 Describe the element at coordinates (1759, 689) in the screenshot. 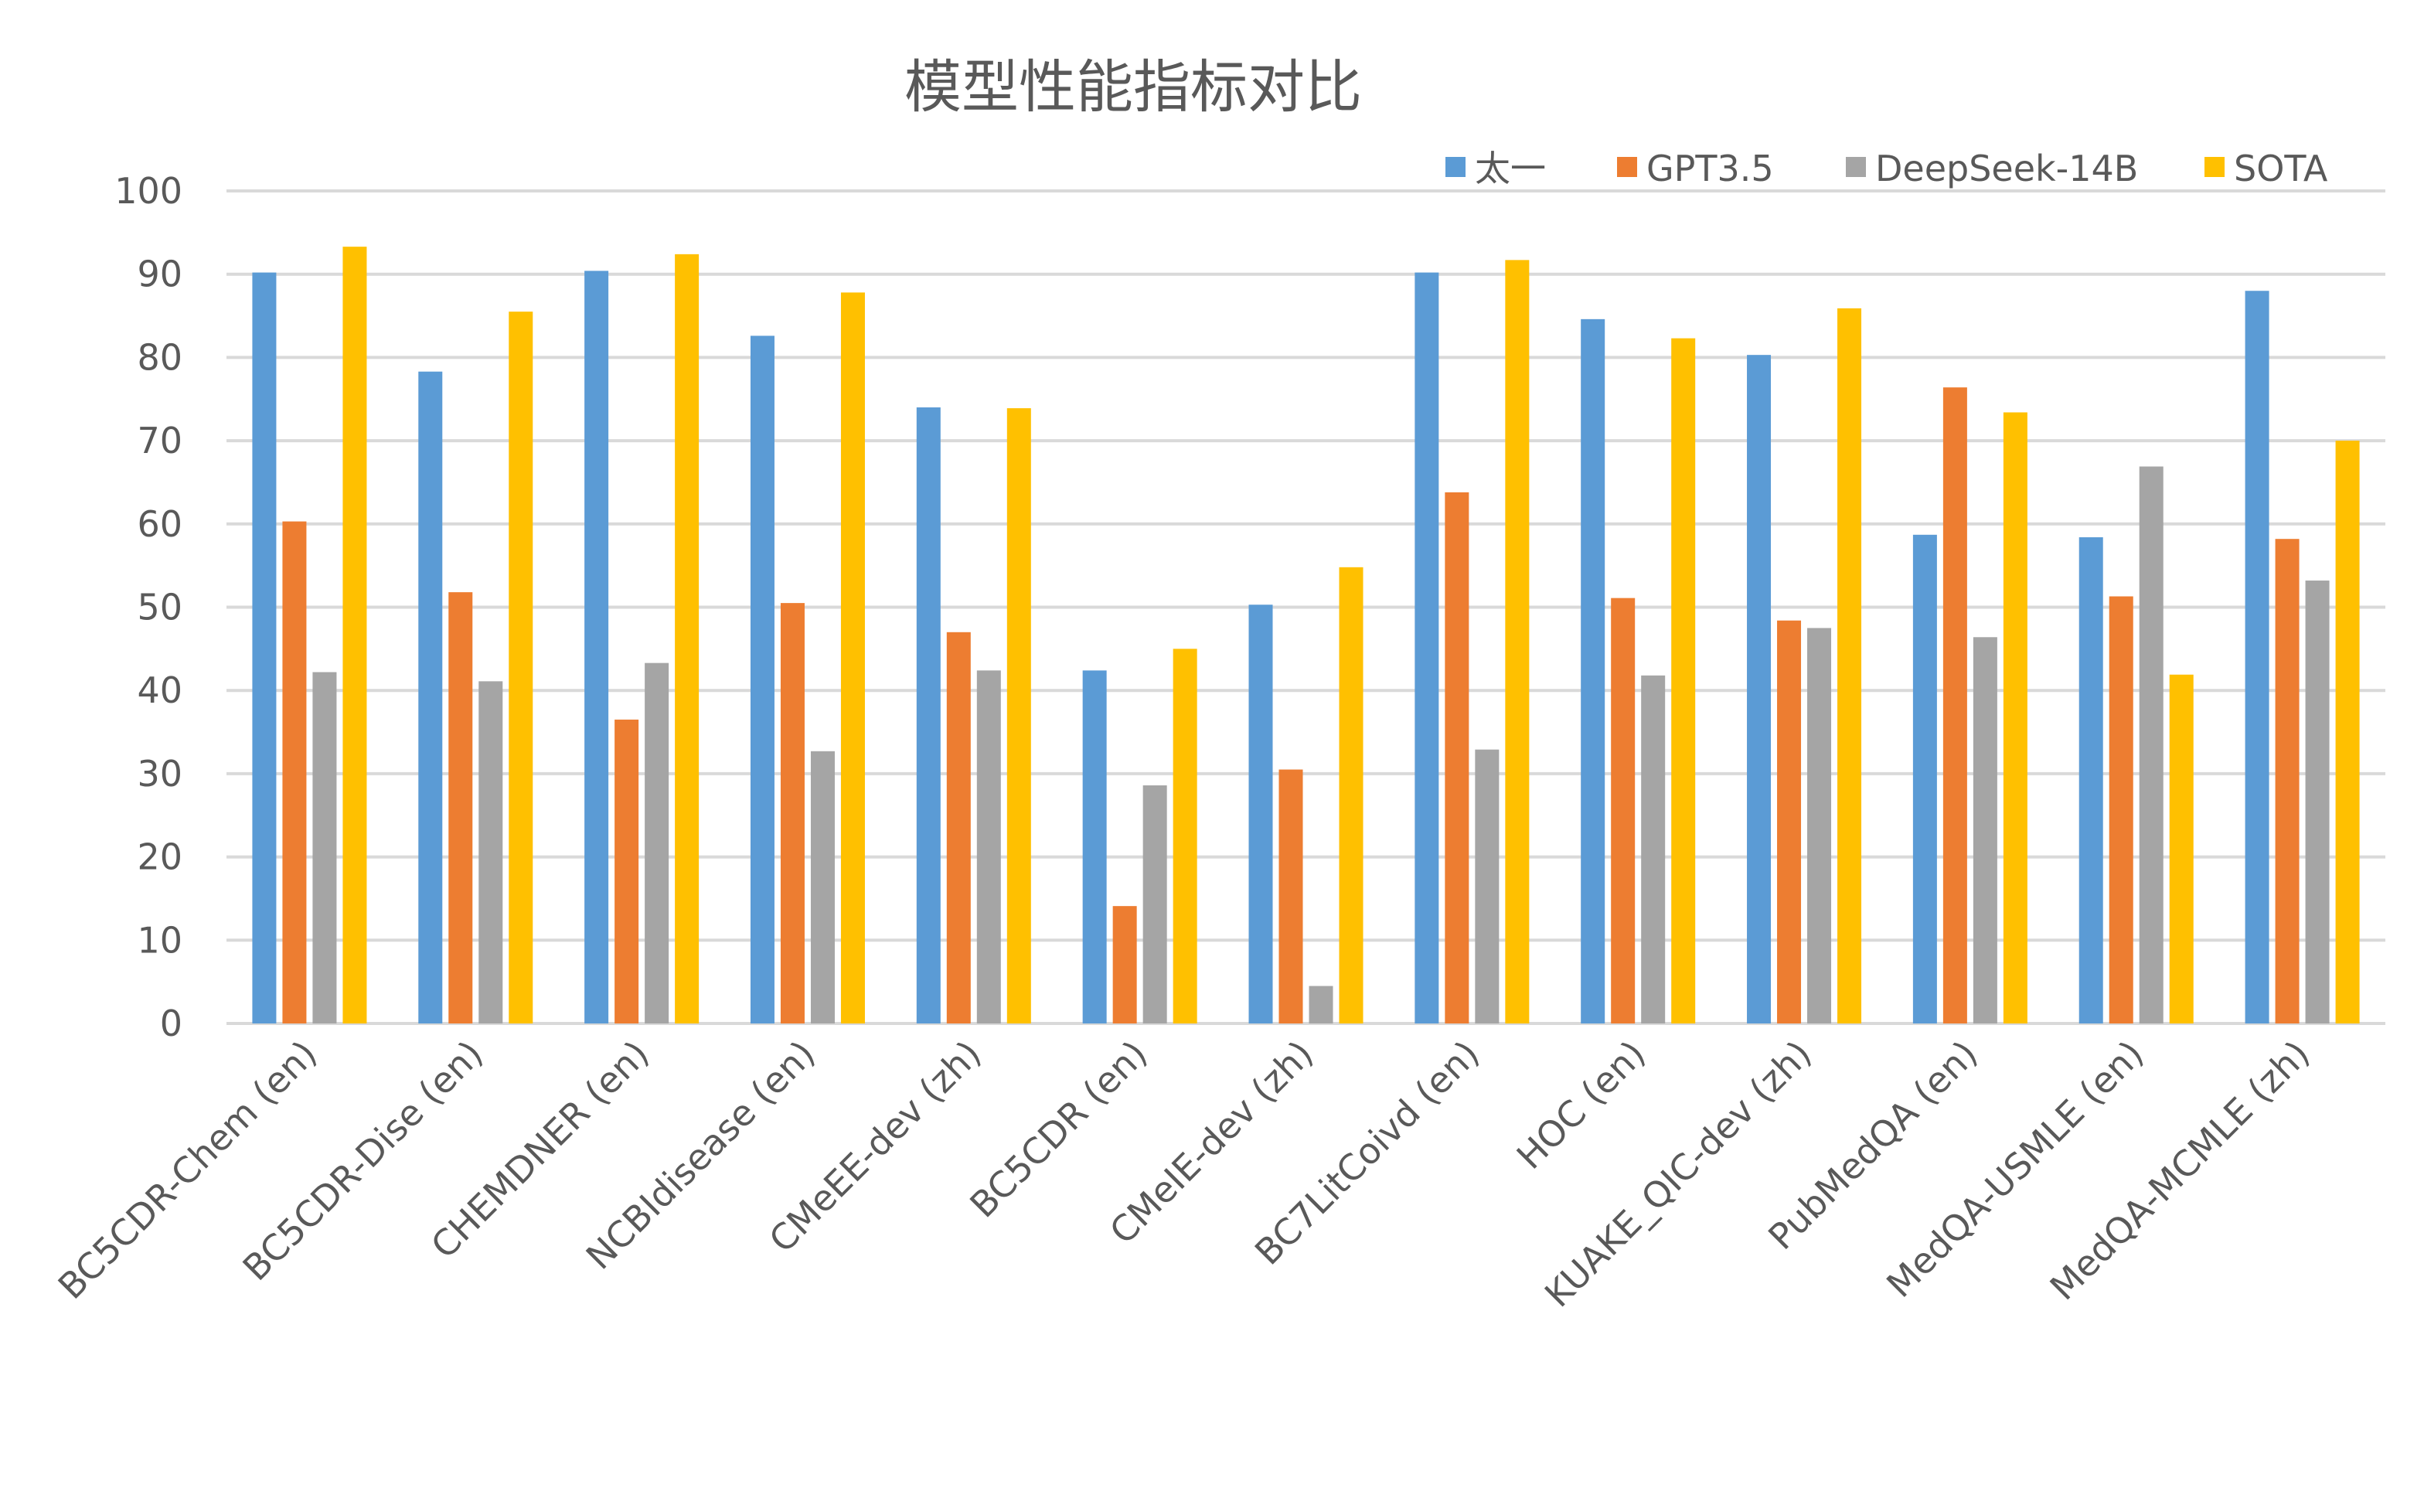

I see `bar-太一-9` at that location.